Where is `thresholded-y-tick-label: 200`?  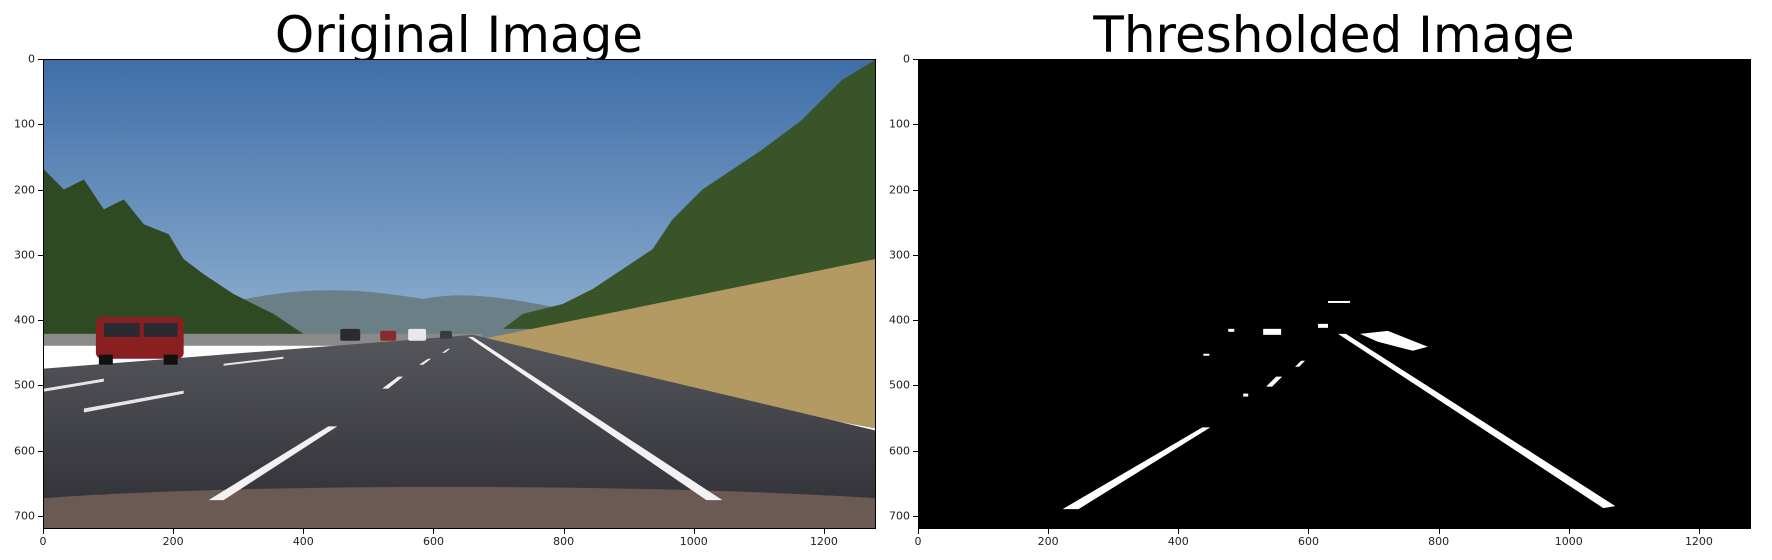 thresholded-y-tick-label: 200 is located at coordinates (899, 190).